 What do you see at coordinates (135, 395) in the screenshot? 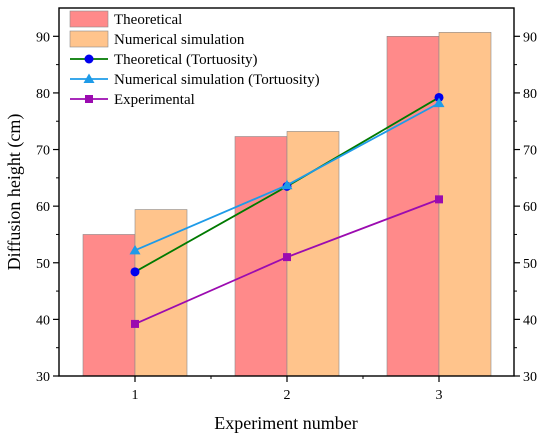
I see `x-tick-label-1: 1` at bounding box center [135, 395].